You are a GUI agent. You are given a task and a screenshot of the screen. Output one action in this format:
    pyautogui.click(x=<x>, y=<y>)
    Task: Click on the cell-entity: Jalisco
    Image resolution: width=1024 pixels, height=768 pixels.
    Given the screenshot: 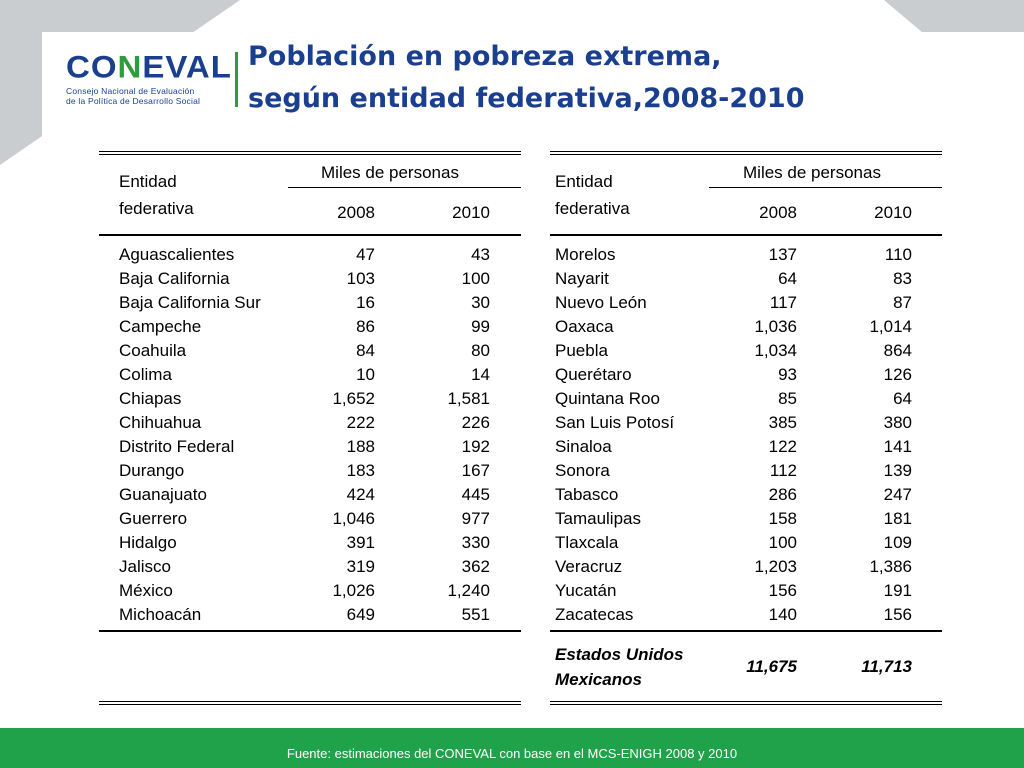 What is the action you would take?
    pyautogui.click(x=145, y=566)
    